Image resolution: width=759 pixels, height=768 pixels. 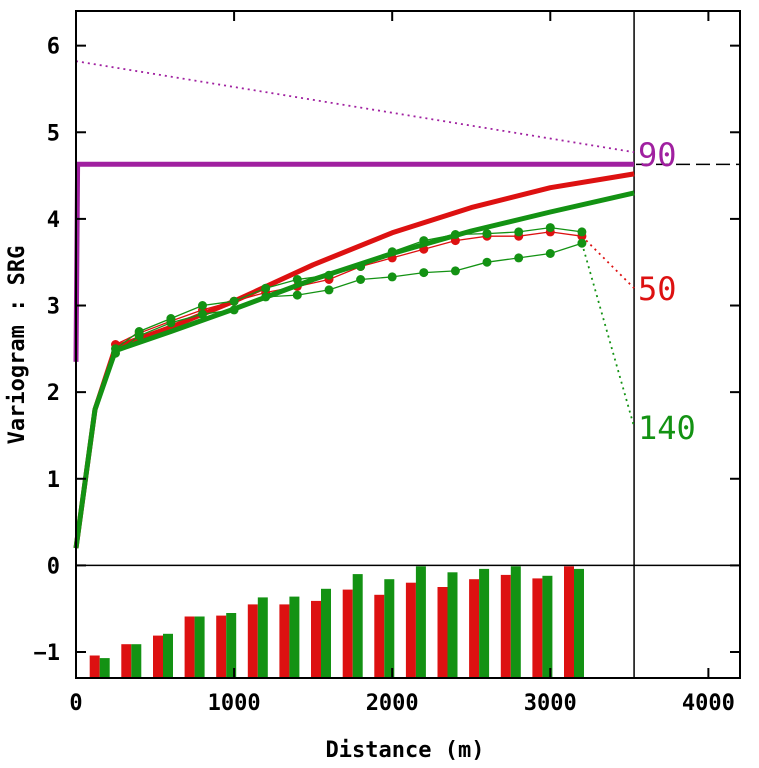 What do you see at coordinates (392, 703) in the screenshot?
I see `x-tick-label-2000: 2000` at bounding box center [392, 703].